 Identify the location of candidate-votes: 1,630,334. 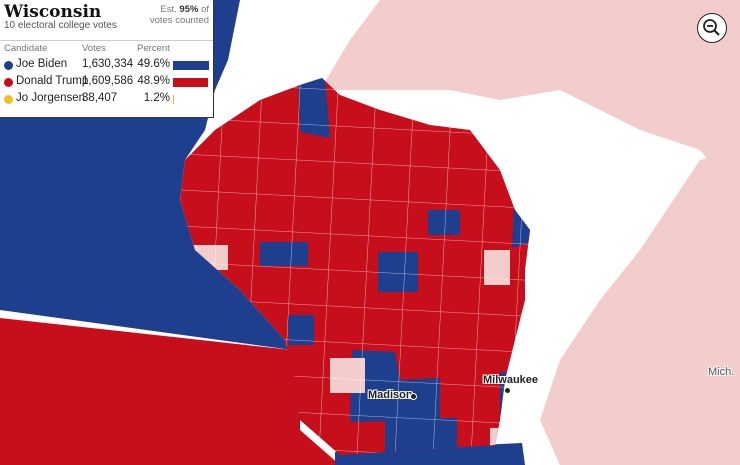
(108, 64).